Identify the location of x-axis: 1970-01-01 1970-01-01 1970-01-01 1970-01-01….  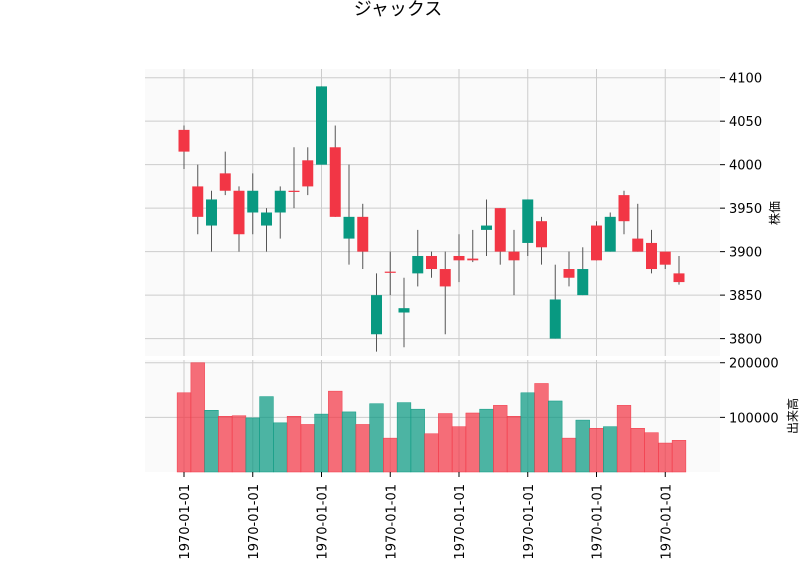
(426, 516).